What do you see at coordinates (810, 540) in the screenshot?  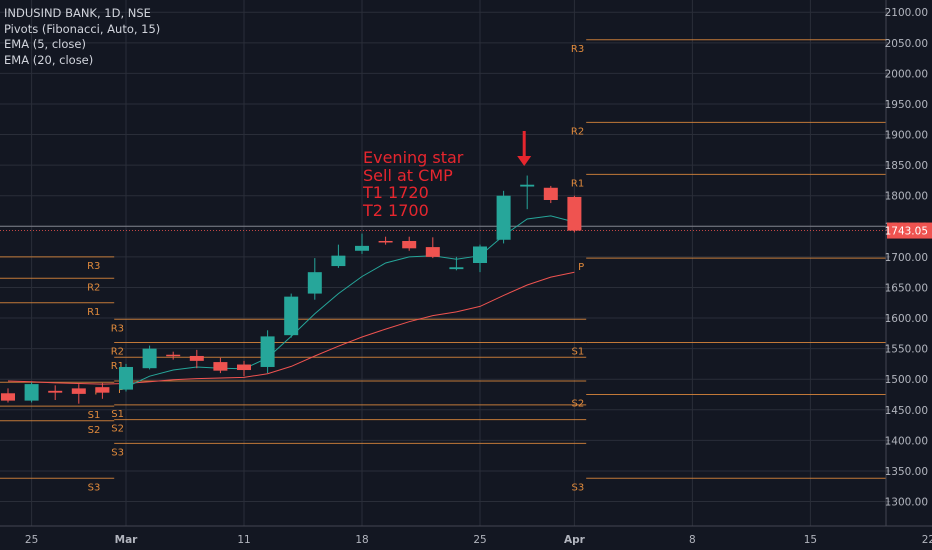 I see `time-tick-label: 15` at bounding box center [810, 540].